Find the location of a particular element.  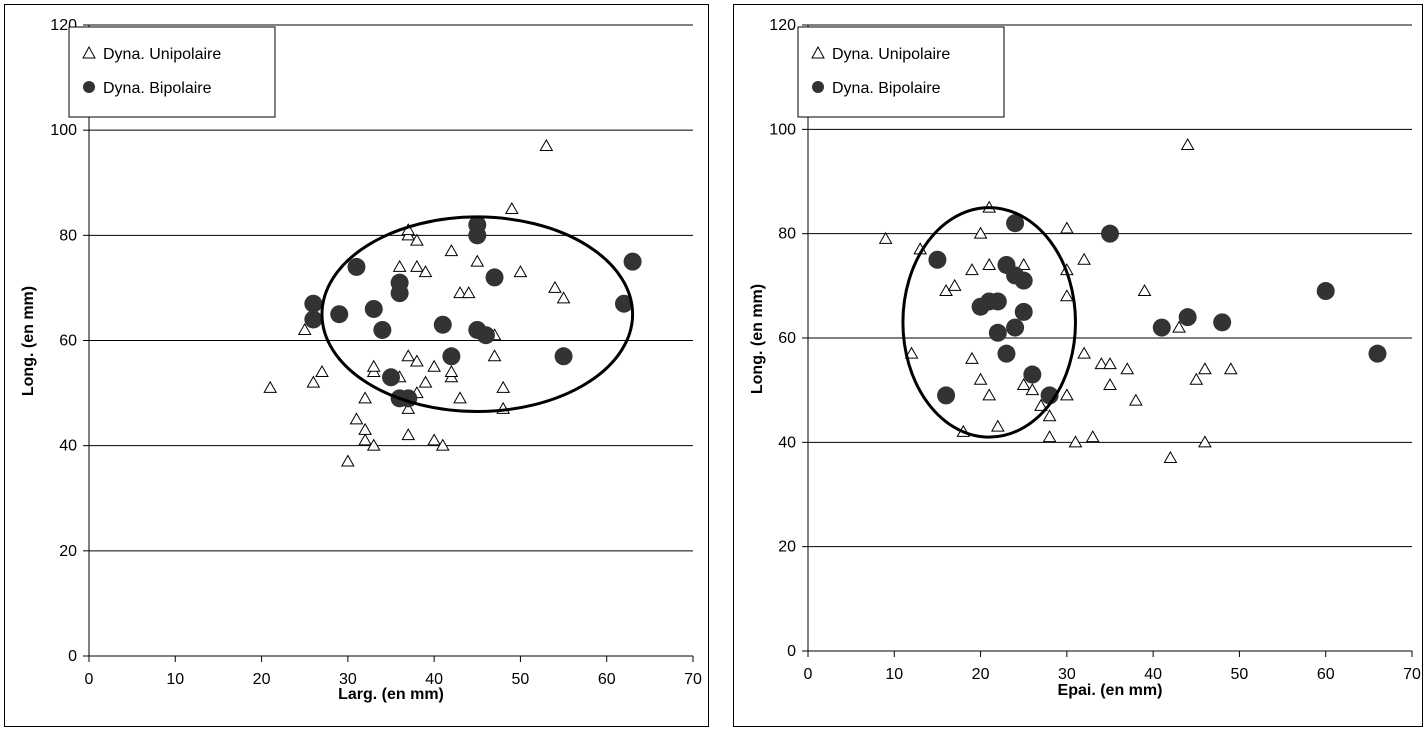

x-tick-label: 50 is located at coordinates (521, 679).